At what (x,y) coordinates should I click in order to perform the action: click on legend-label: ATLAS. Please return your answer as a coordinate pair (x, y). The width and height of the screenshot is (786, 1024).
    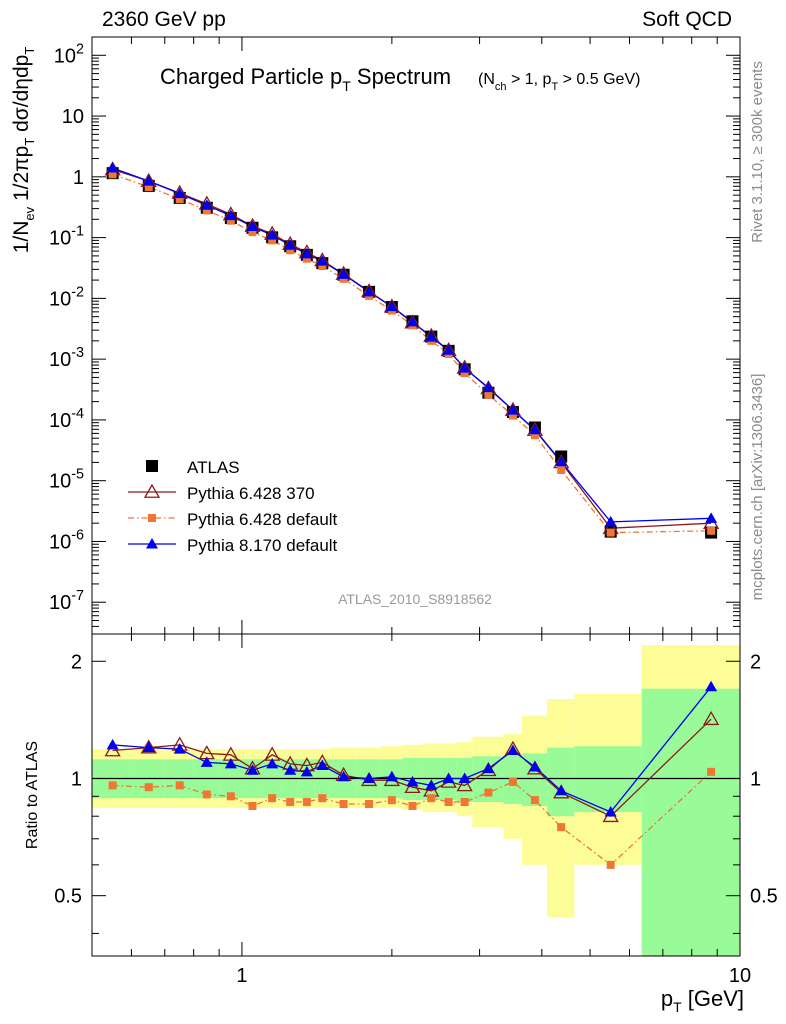
    Looking at the image, I should click on (213, 467).